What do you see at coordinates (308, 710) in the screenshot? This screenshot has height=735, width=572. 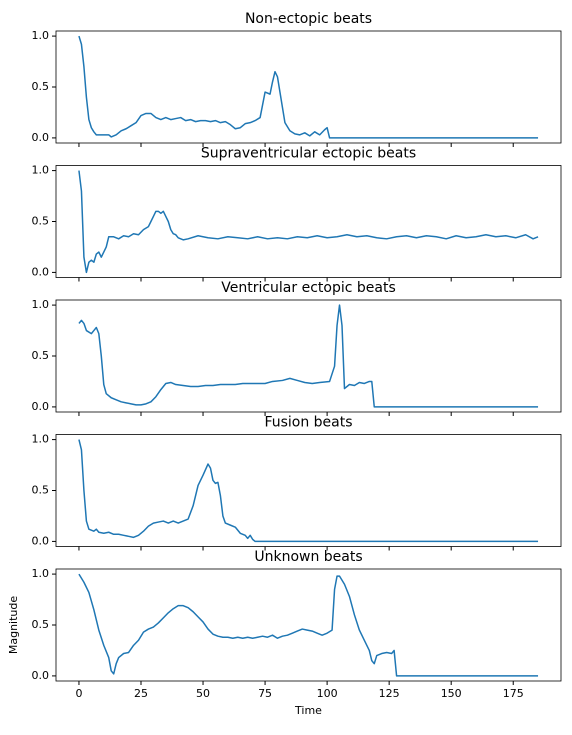 I see `x-axis-label: Time` at bounding box center [308, 710].